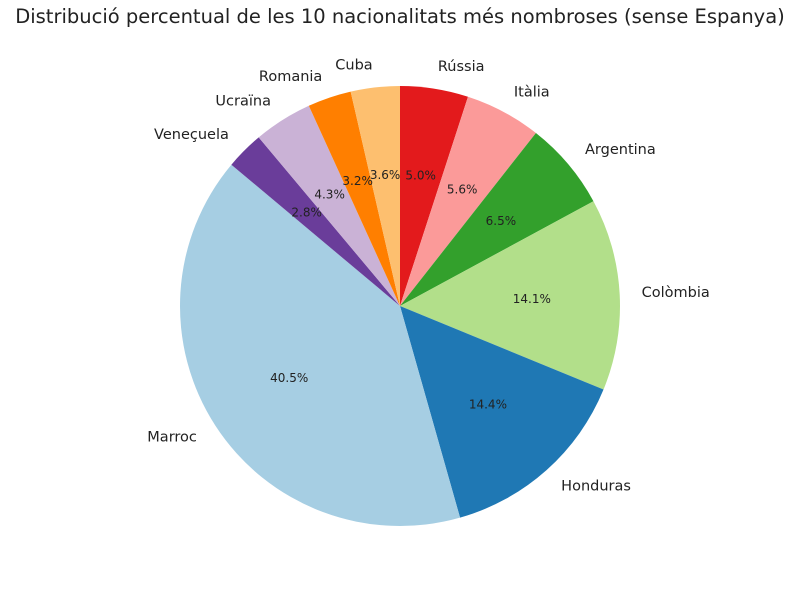 The width and height of the screenshot is (800, 590). Describe the element at coordinates (420, 176) in the screenshot. I see `slice-pct-russia: 5.0%` at that location.